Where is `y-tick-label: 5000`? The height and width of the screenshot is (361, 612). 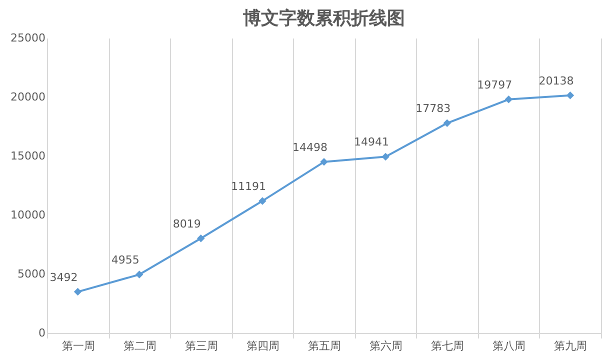 y-tick-label: 5000 is located at coordinates (32, 274).